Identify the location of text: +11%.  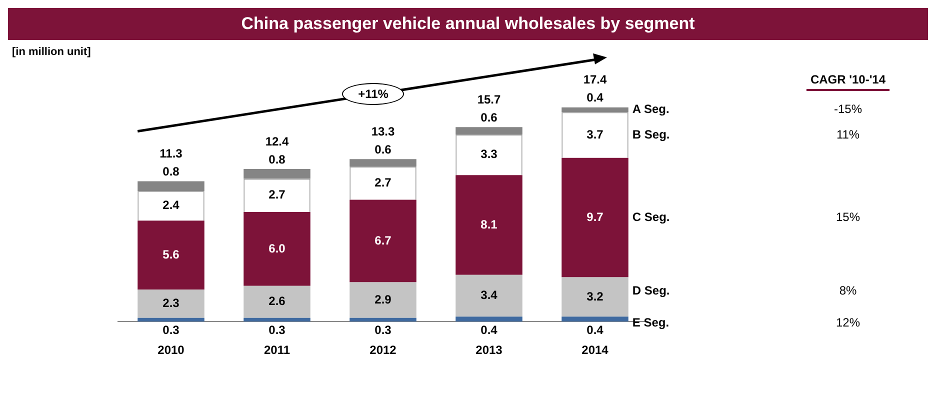
(373, 94).